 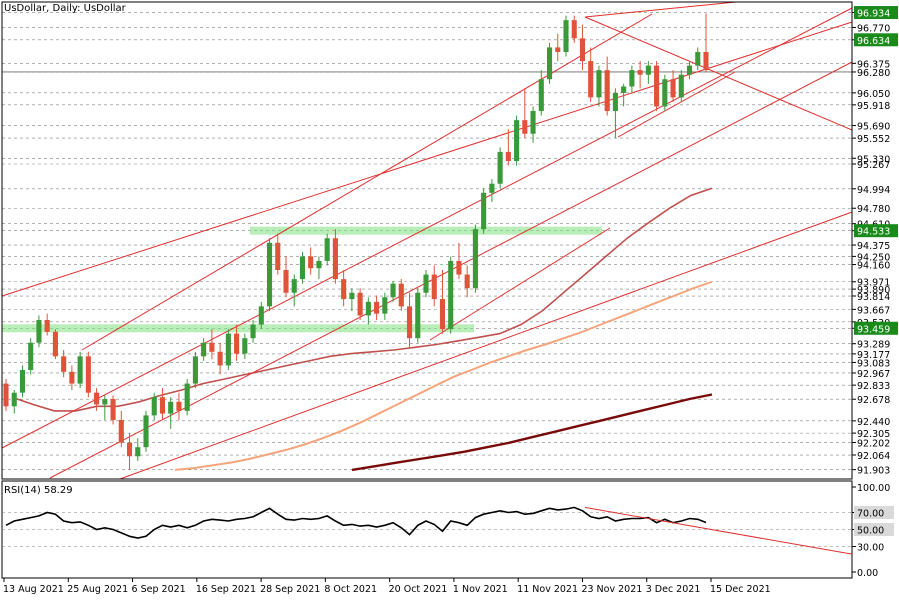 What do you see at coordinates (873, 94) in the screenshot?
I see `price-tick-label: 96.050` at bounding box center [873, 94].